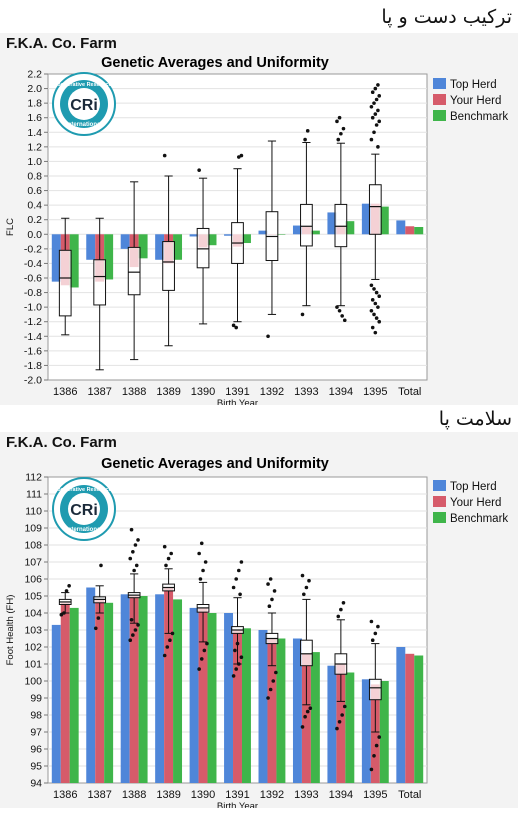  I want to click on x-tick-label: 1387, so click(99, 392).